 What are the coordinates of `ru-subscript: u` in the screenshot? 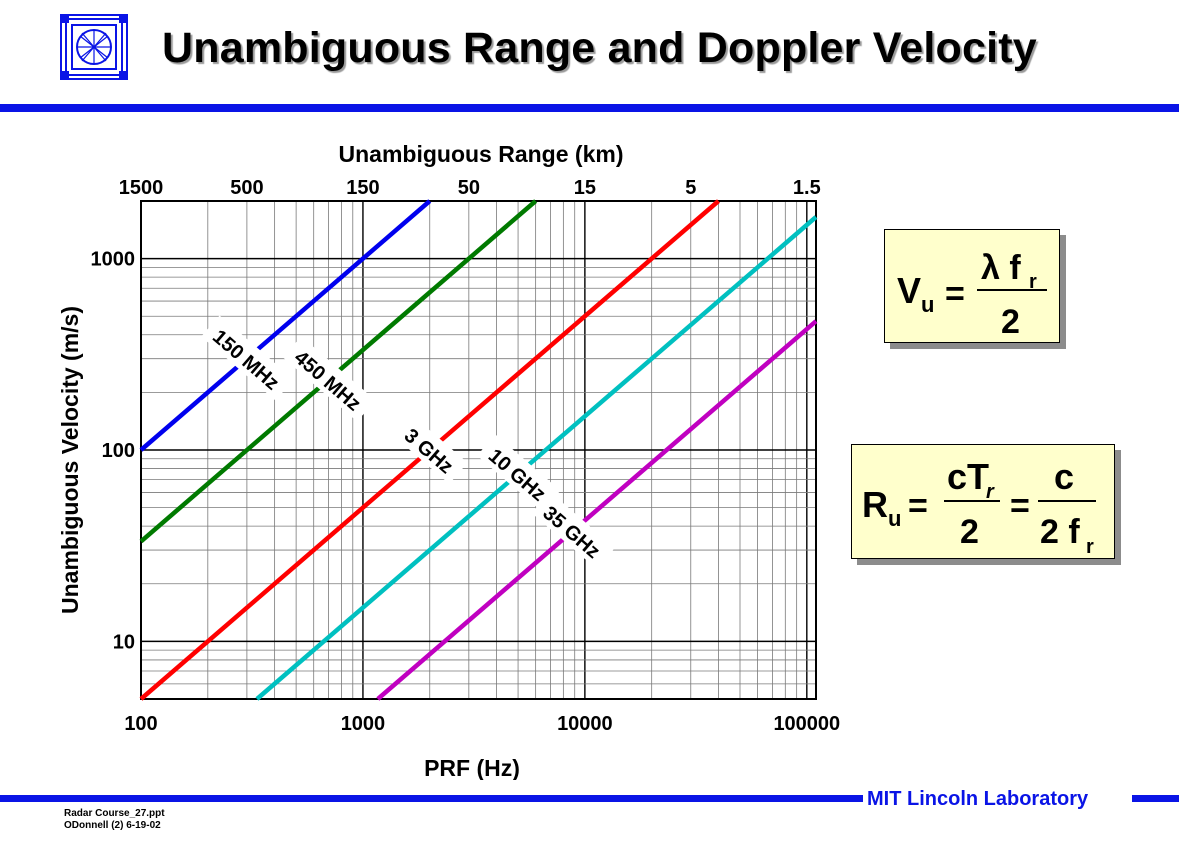 It's located at (894, 518).